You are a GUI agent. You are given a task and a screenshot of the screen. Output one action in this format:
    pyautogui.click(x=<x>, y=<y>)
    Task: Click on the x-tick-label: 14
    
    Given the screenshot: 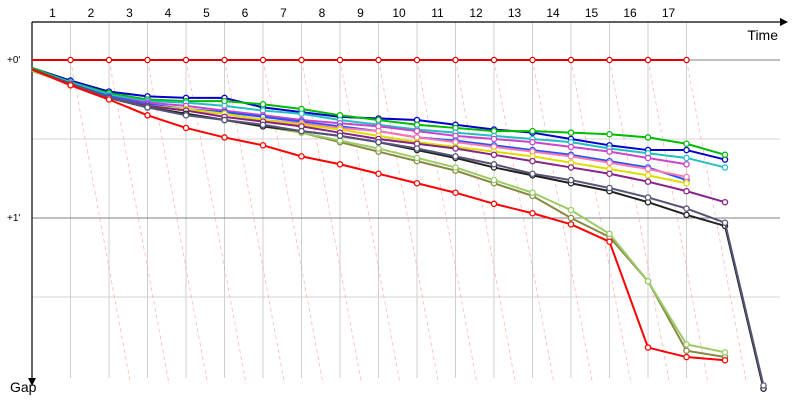 What is the action you would take?
    pyautogui.click(x=553, y=13)
    